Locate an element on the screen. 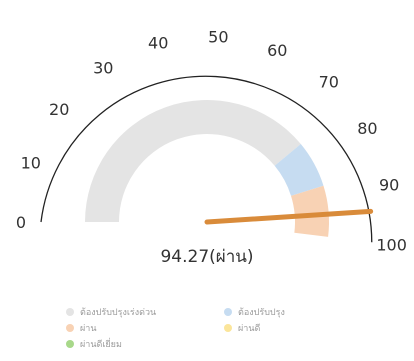 Image resolution: width=414 pixels, height=361 pixels. tick-label: 30 is located at coordinates (103, 68).